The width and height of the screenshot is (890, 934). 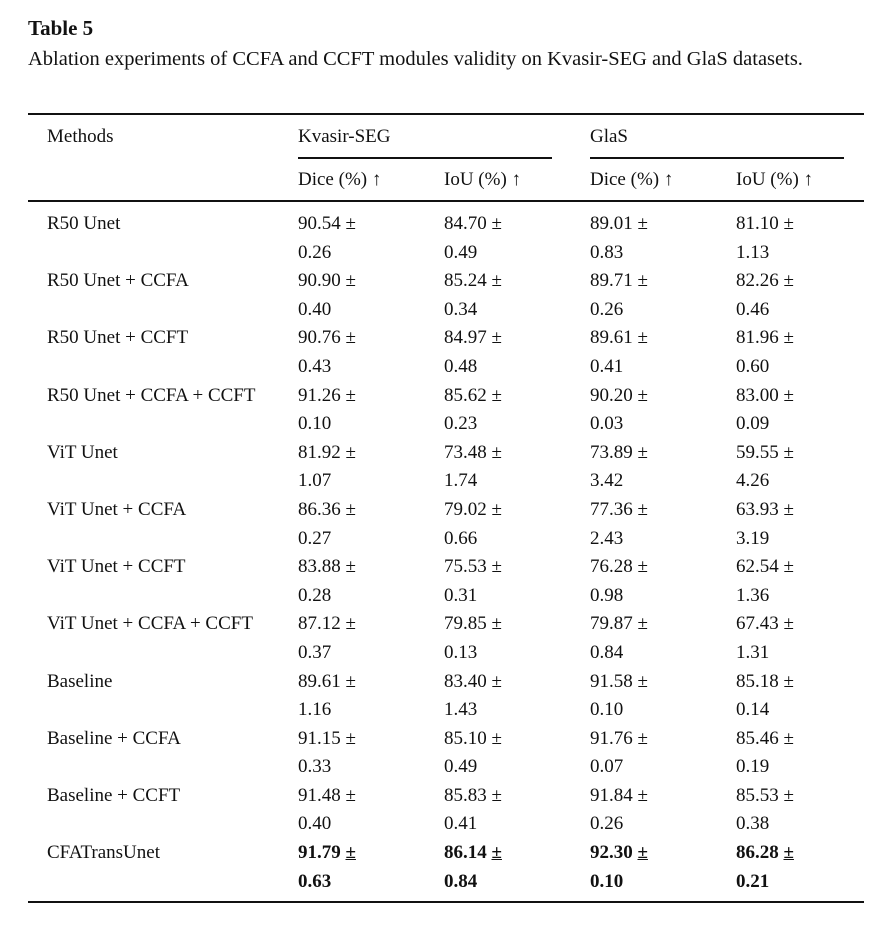 I want to click on mean-value: 91.79 ±, so click(x=327, y=853).